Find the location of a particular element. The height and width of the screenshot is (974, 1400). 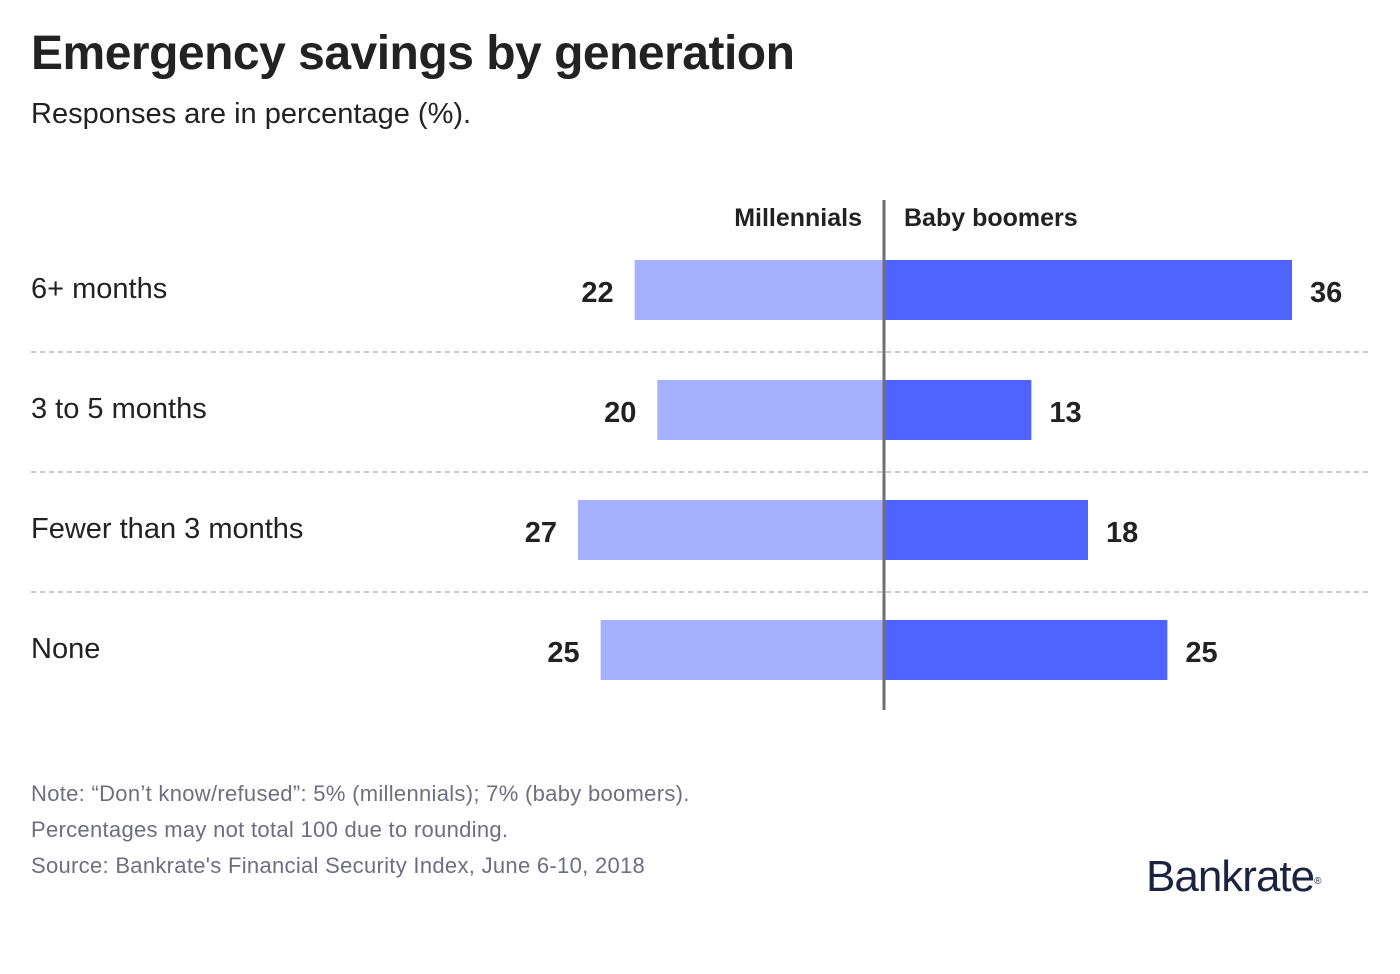

category-label: None is located at coordinates (65, 649).